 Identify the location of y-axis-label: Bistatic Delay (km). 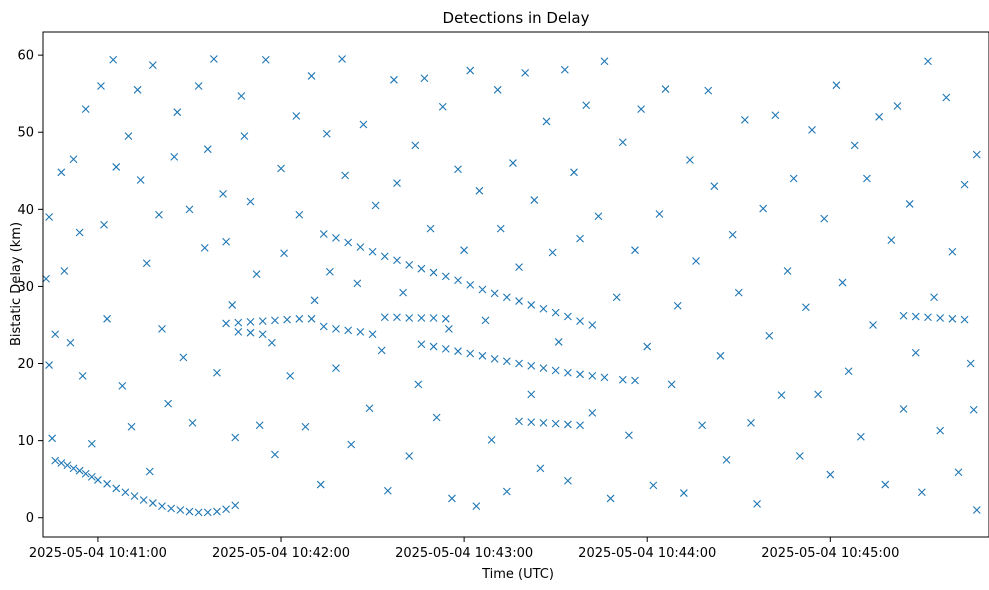
(16, 284).